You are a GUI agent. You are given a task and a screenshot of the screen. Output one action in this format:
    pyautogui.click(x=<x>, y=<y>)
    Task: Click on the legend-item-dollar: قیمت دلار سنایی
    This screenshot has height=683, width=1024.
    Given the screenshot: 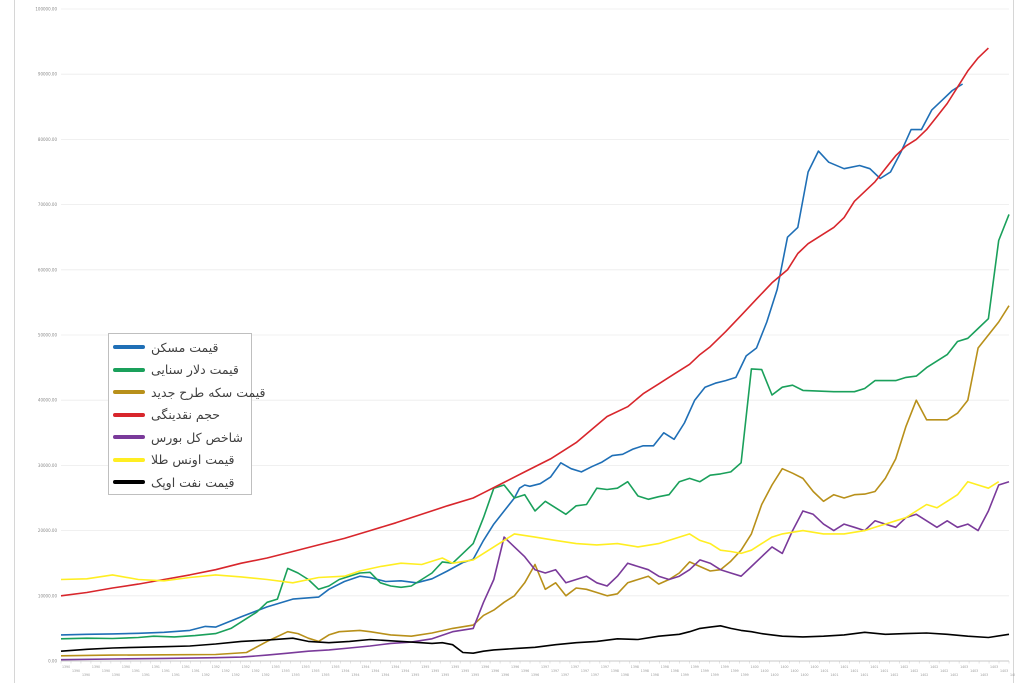 What is the action you would take?
    pyautogui.click(x=180, y=370)
    